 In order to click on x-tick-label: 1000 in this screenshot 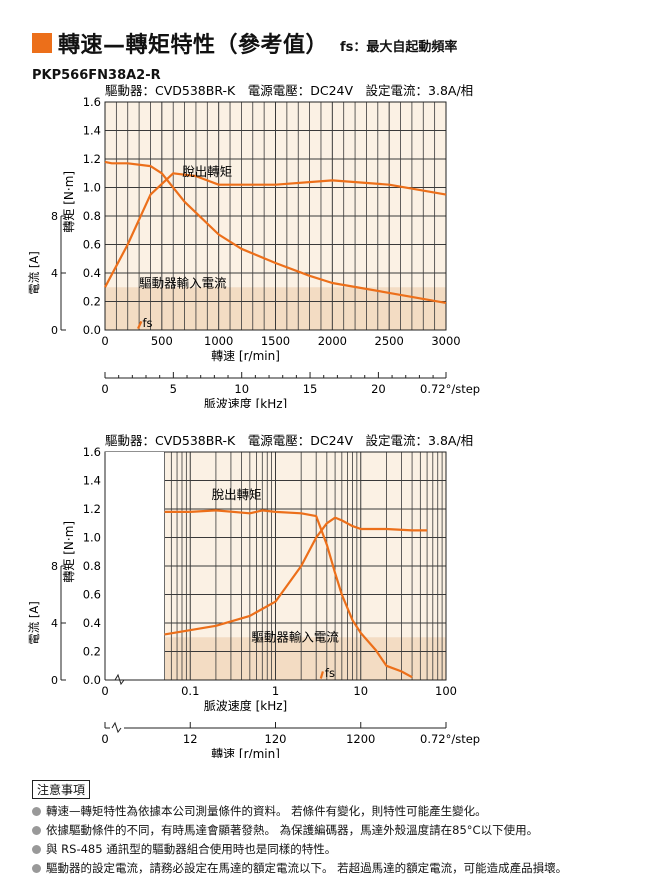, I will do `click(218, 341)`.